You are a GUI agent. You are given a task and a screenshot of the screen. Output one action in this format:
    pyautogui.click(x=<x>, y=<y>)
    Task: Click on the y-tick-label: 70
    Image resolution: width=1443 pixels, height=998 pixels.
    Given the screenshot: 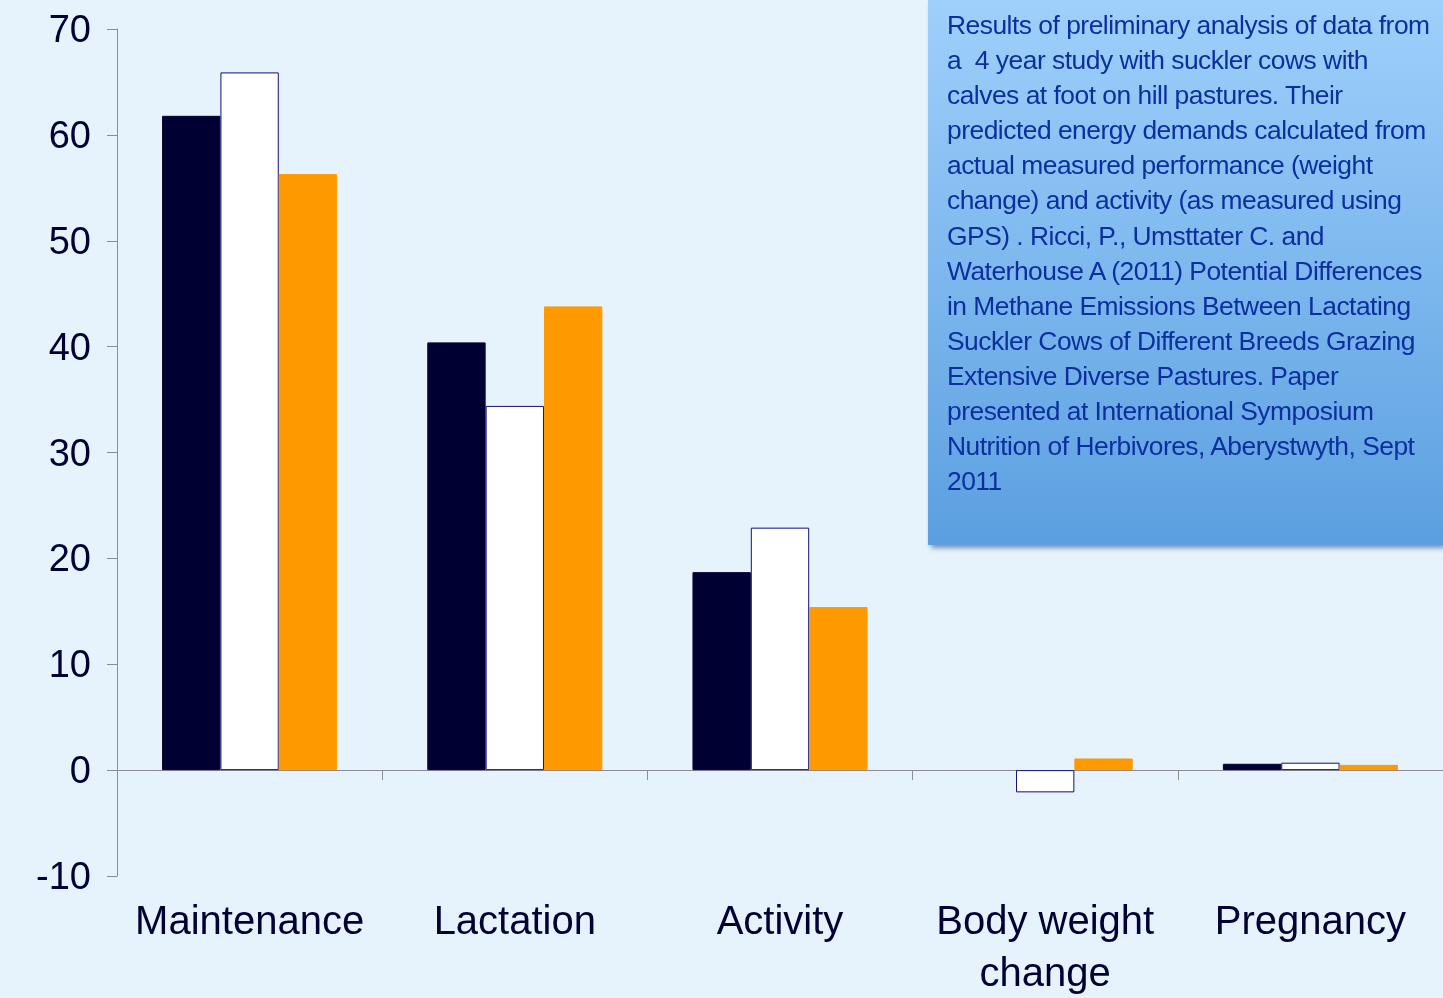 What is the action you would take?
    pyautogui.click(x=69, y=29)
    